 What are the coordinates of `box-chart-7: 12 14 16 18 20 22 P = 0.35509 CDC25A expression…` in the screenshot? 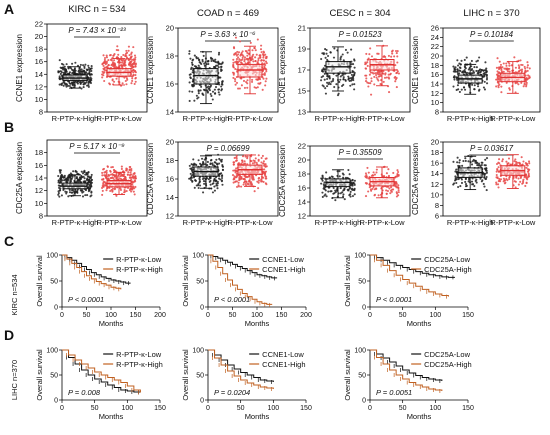 It's located at (344, 184).